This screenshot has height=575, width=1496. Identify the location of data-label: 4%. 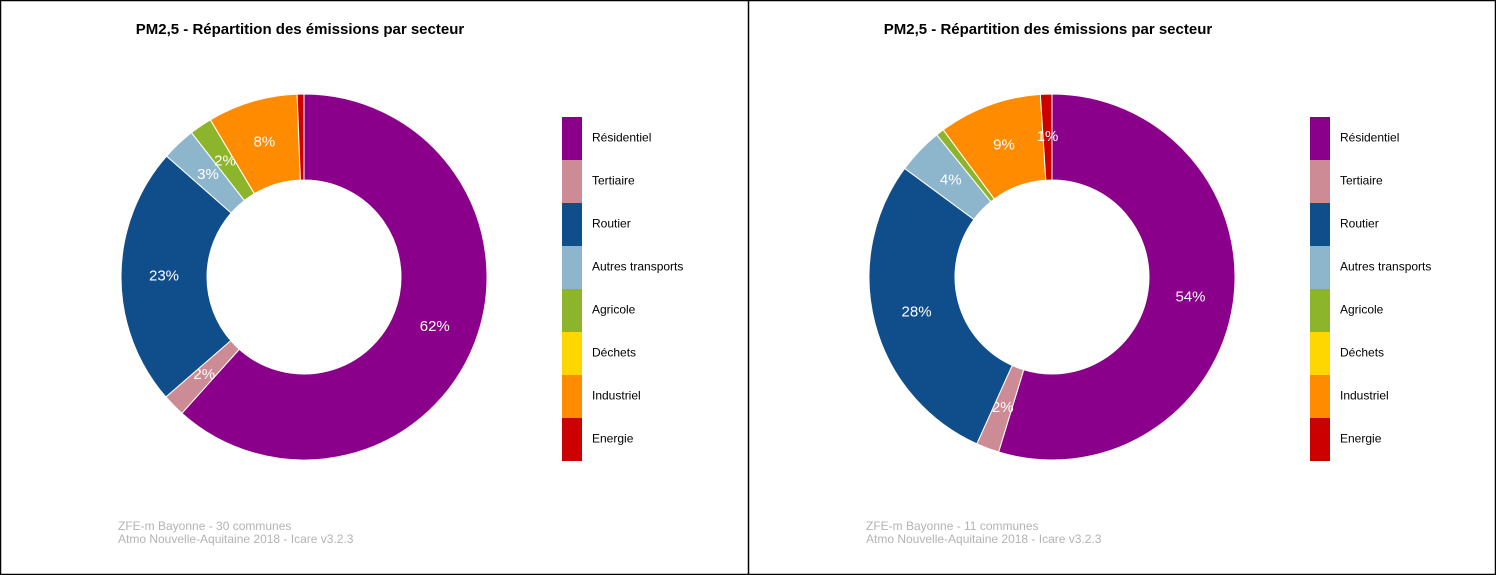
(951, 179).